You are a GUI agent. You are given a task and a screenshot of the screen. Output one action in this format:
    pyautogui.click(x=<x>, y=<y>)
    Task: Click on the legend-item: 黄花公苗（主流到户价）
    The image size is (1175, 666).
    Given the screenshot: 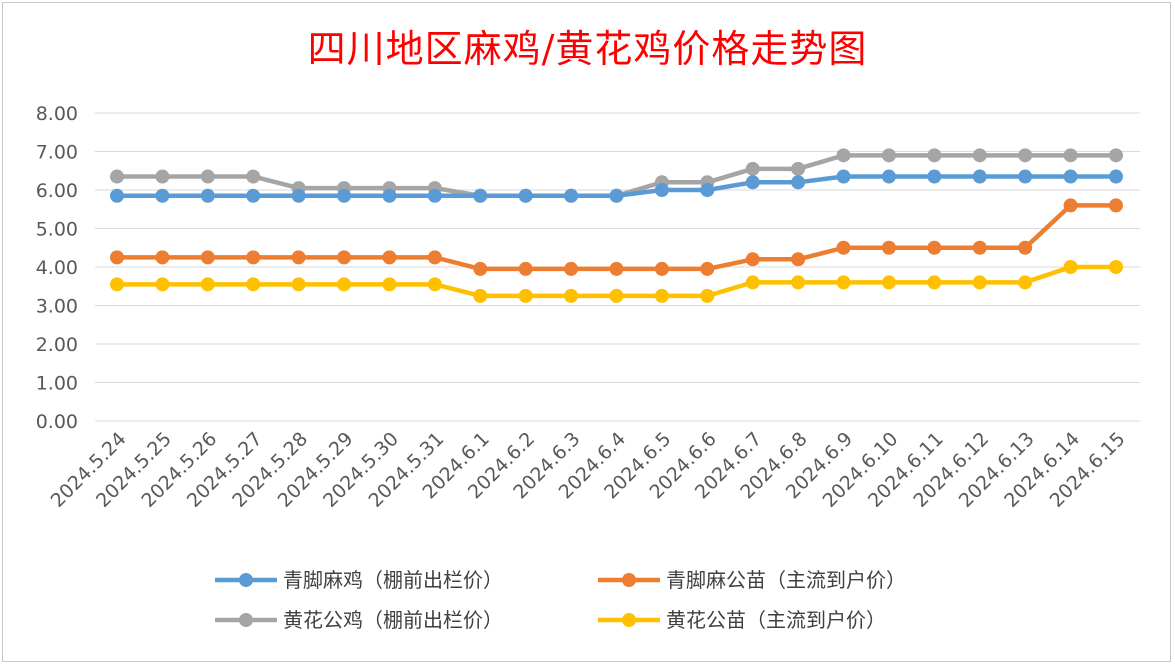 What is the action you would take?
    pyautogui.click(x=742, y=620)
    